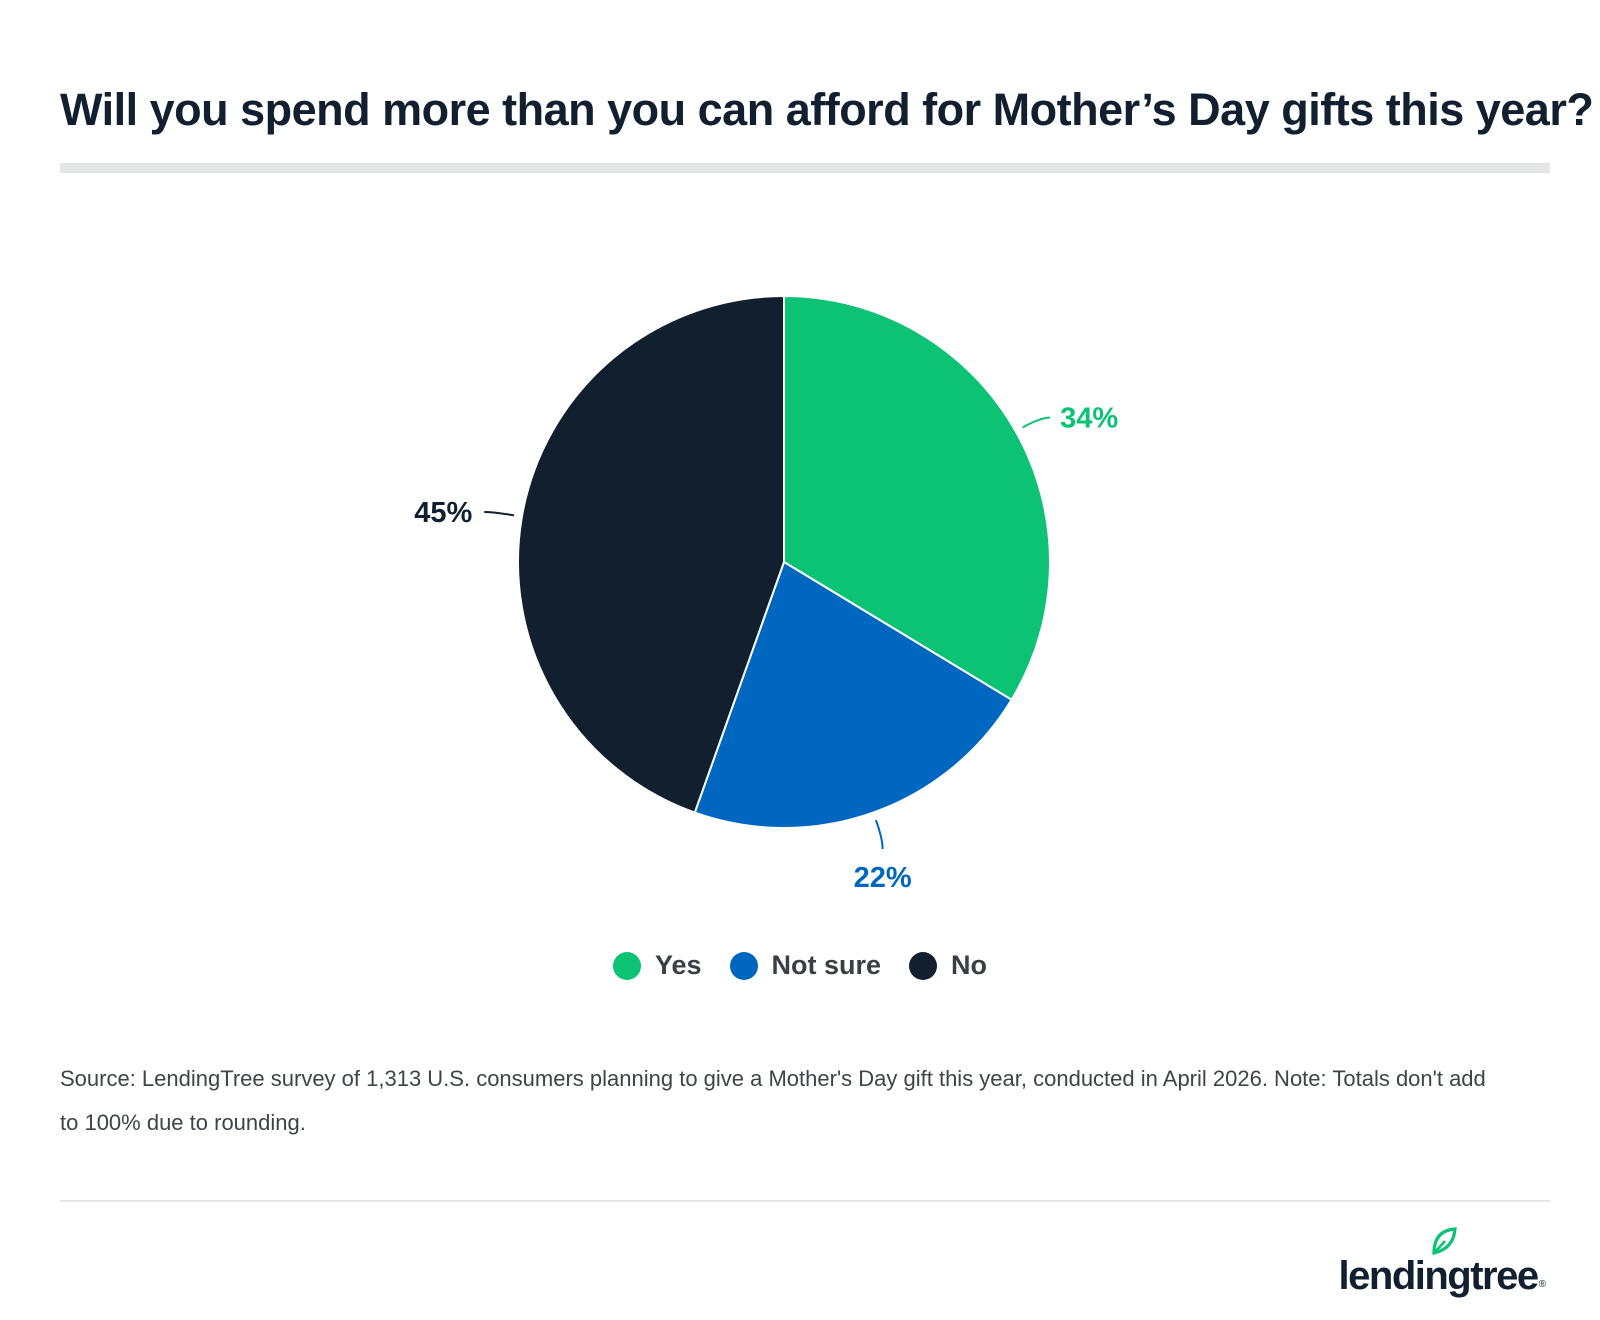 The width and height of the screenshot is (1600, 1320). Describe the element at coordinates (1542, 1284) in the screenshot. I see `registered-mark: ®` at that location.